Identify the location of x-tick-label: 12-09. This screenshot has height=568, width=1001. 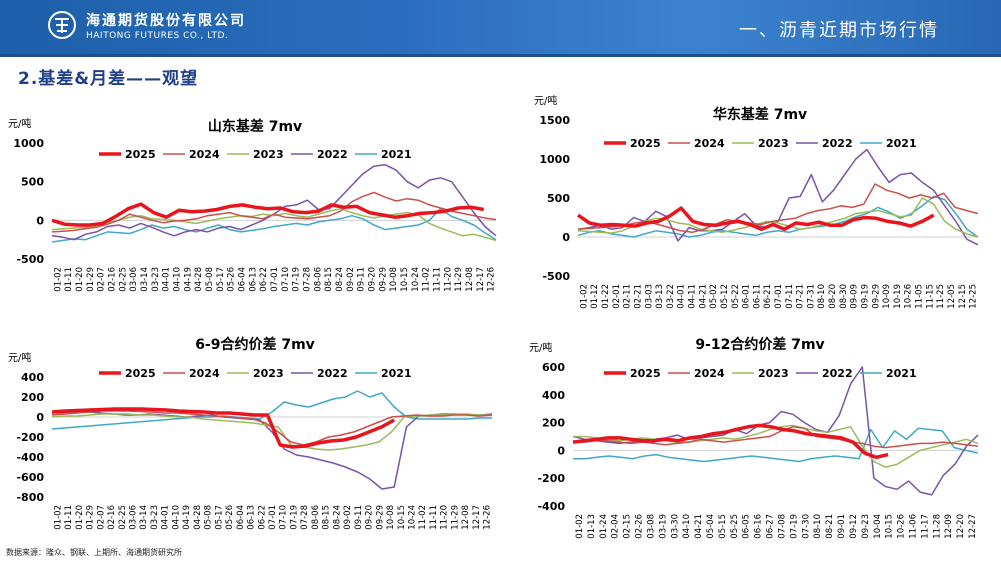
(949, 526).